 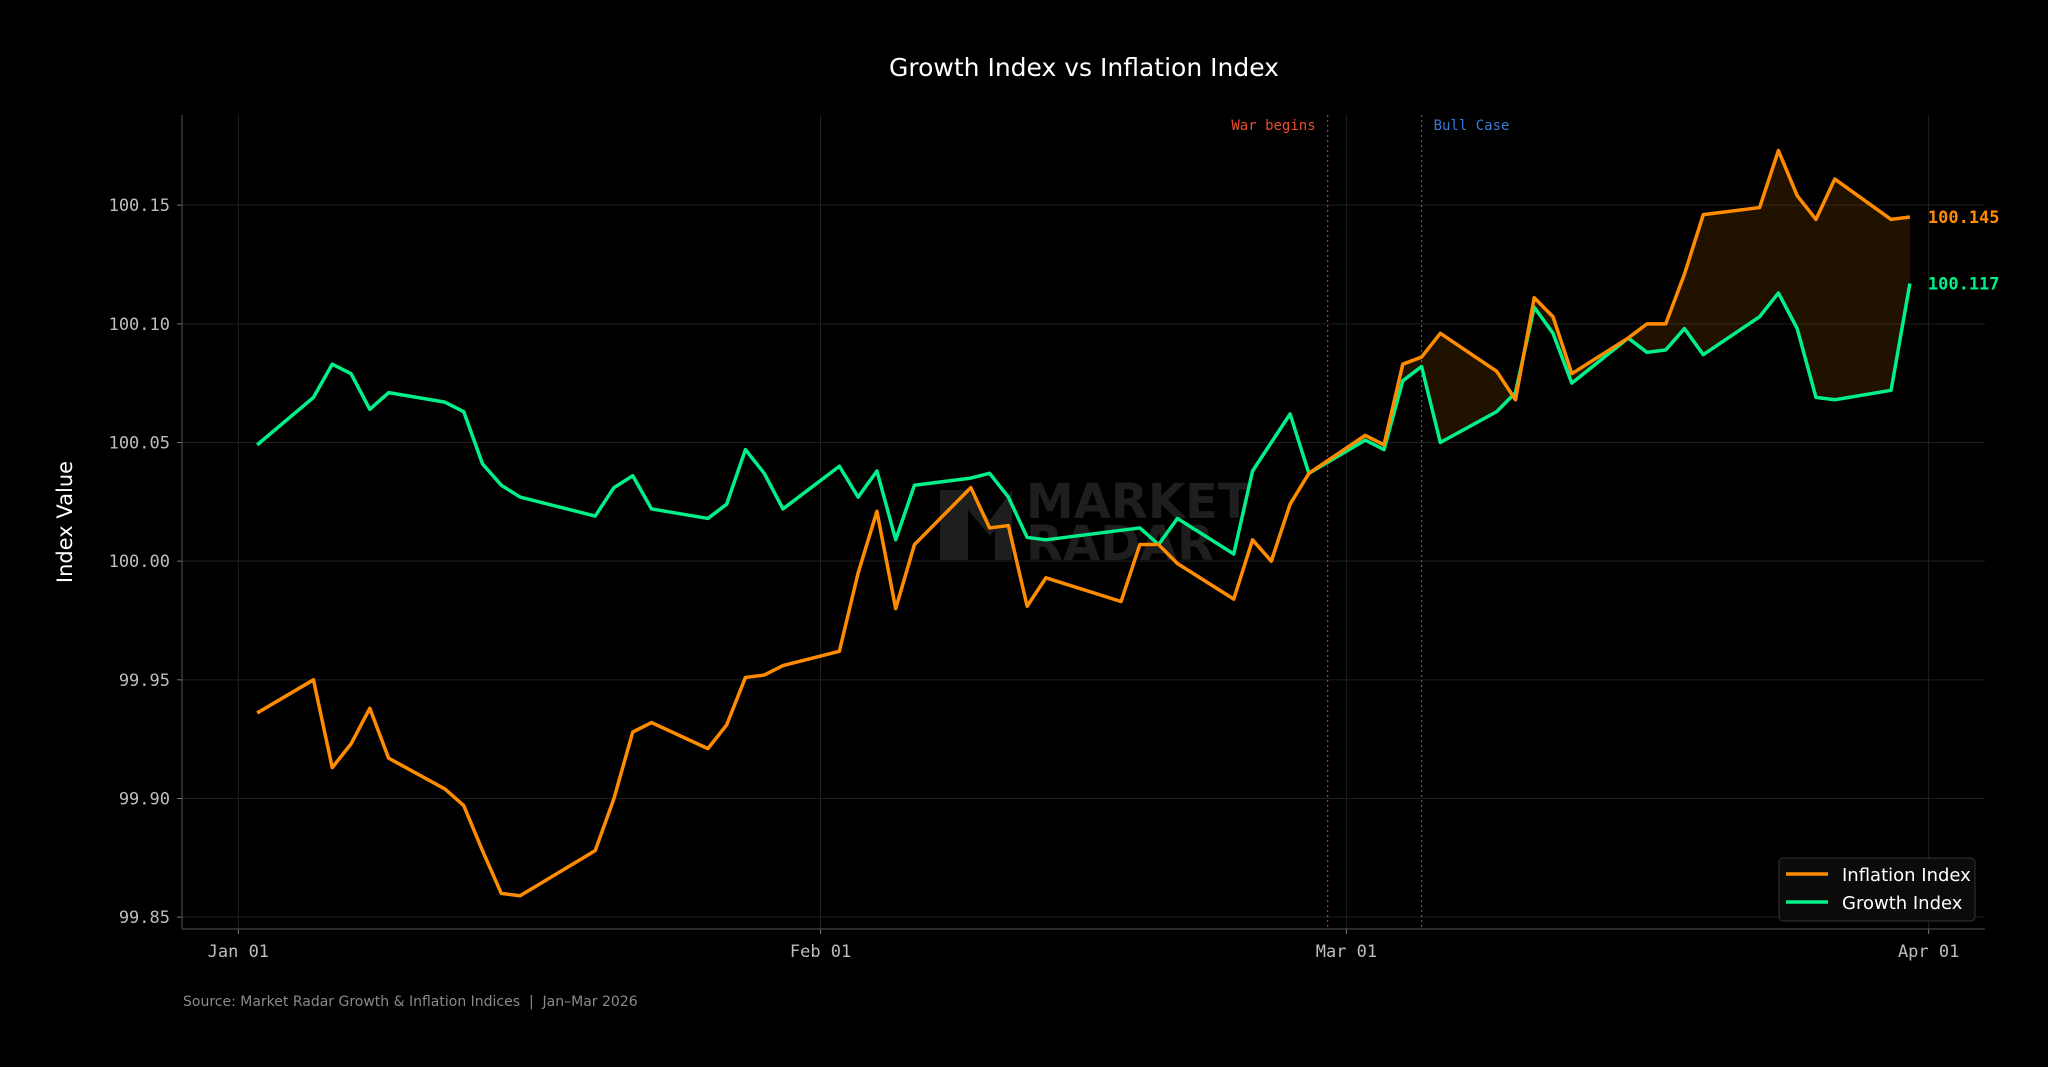 I want to click on watermark-logo-icon, so click(x=976, y=525).